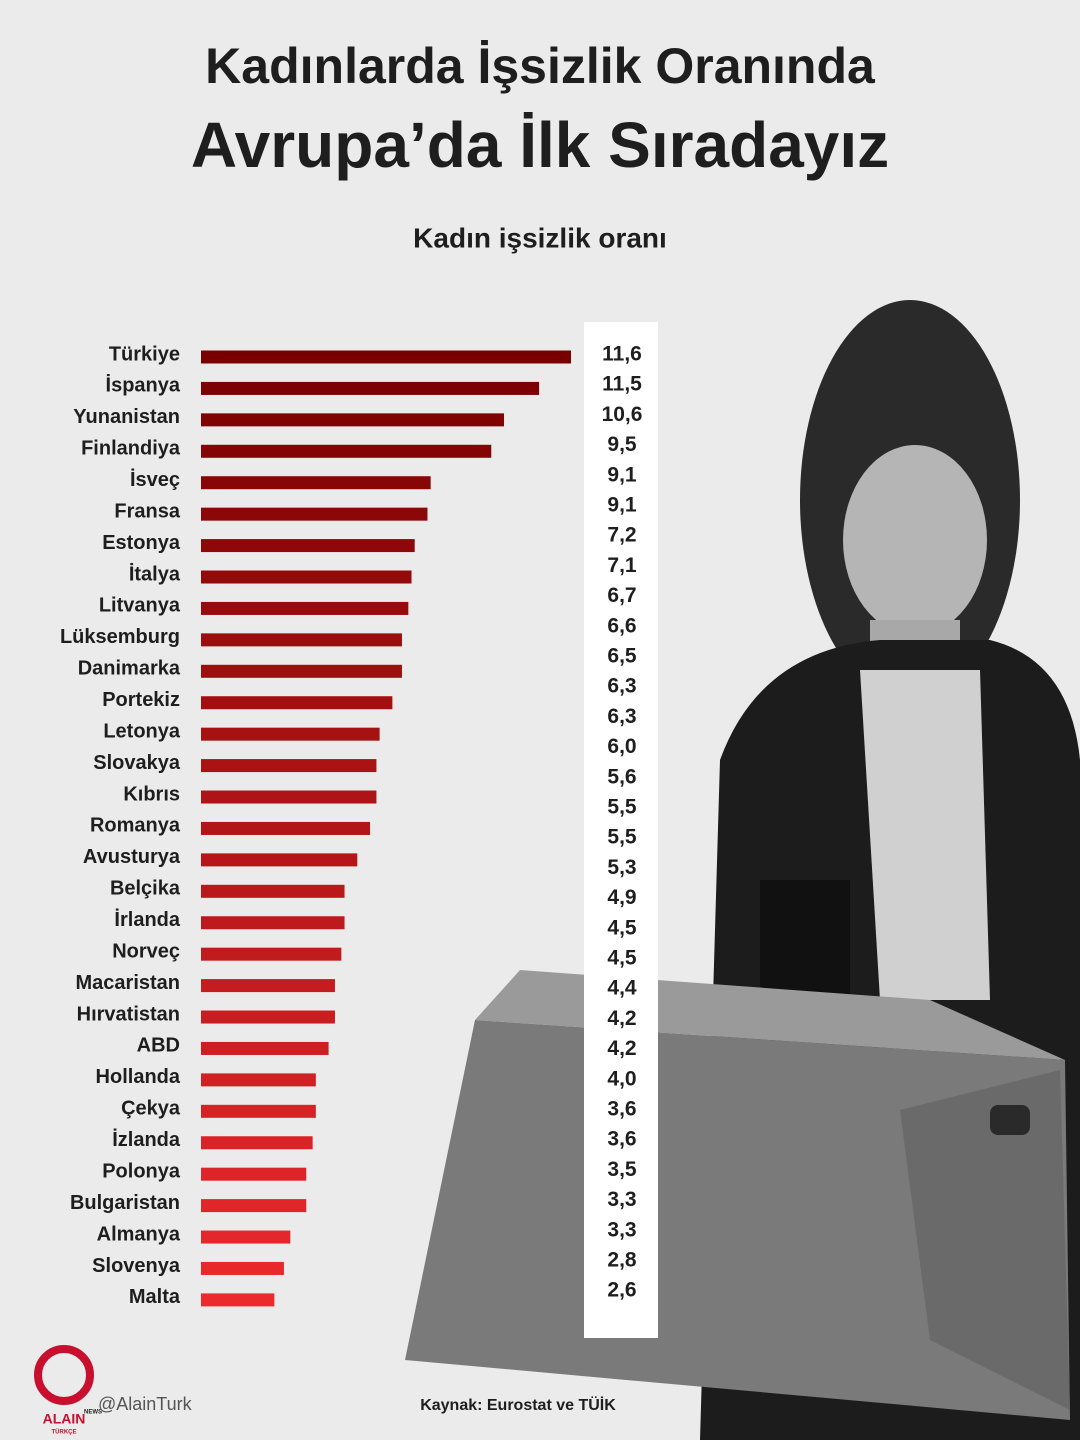  I want to click on category-label: Estonya, so click(141, 543).